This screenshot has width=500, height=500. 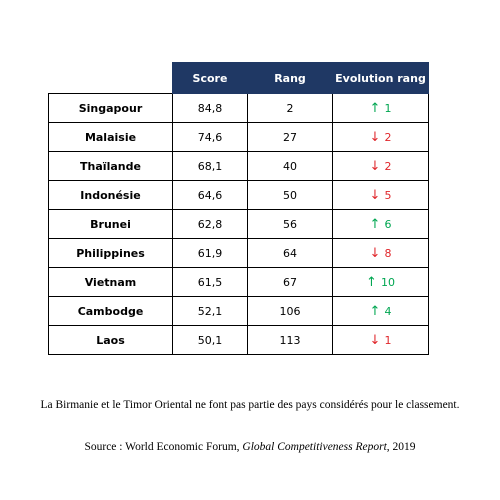 I want to click on score-cell: 64,6, so click(x=210, y=195).